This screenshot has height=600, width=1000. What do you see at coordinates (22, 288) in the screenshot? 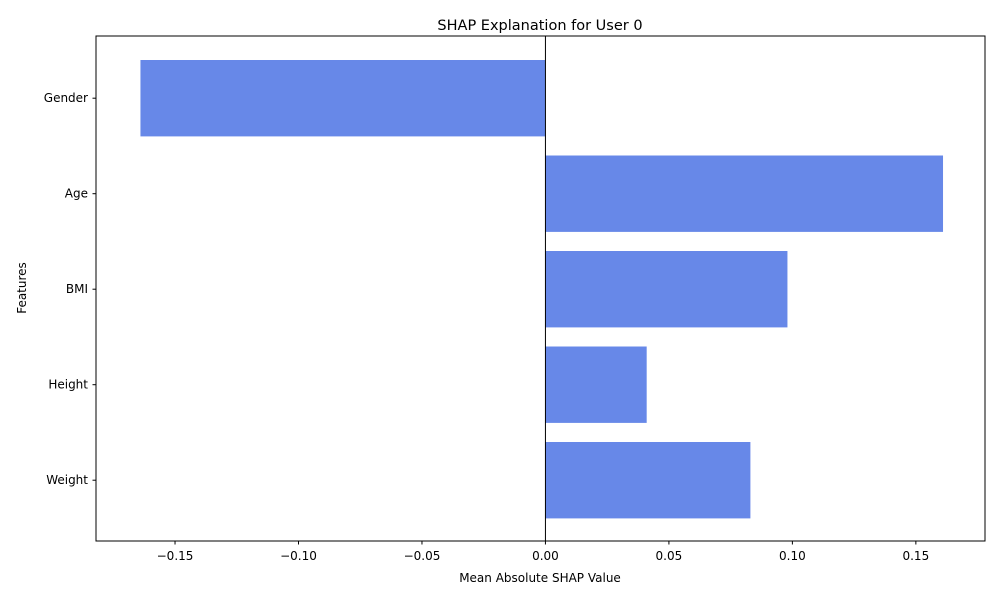
I see `y-axis-label: Features` at bounding box center [22, 288].